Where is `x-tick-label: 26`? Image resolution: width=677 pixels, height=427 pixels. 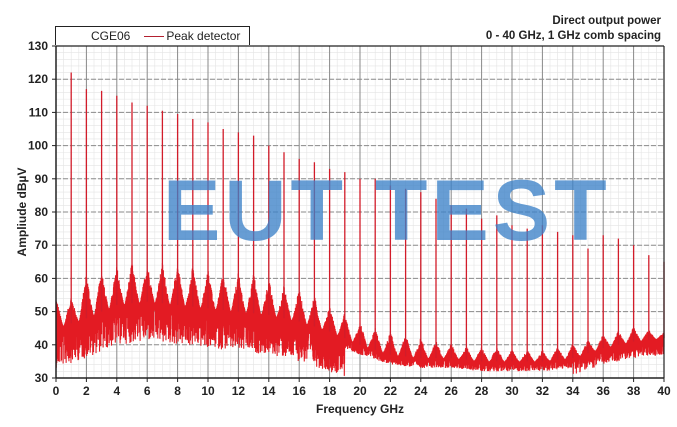
x-tick-label: 26 is located at coordinates (452, 391).